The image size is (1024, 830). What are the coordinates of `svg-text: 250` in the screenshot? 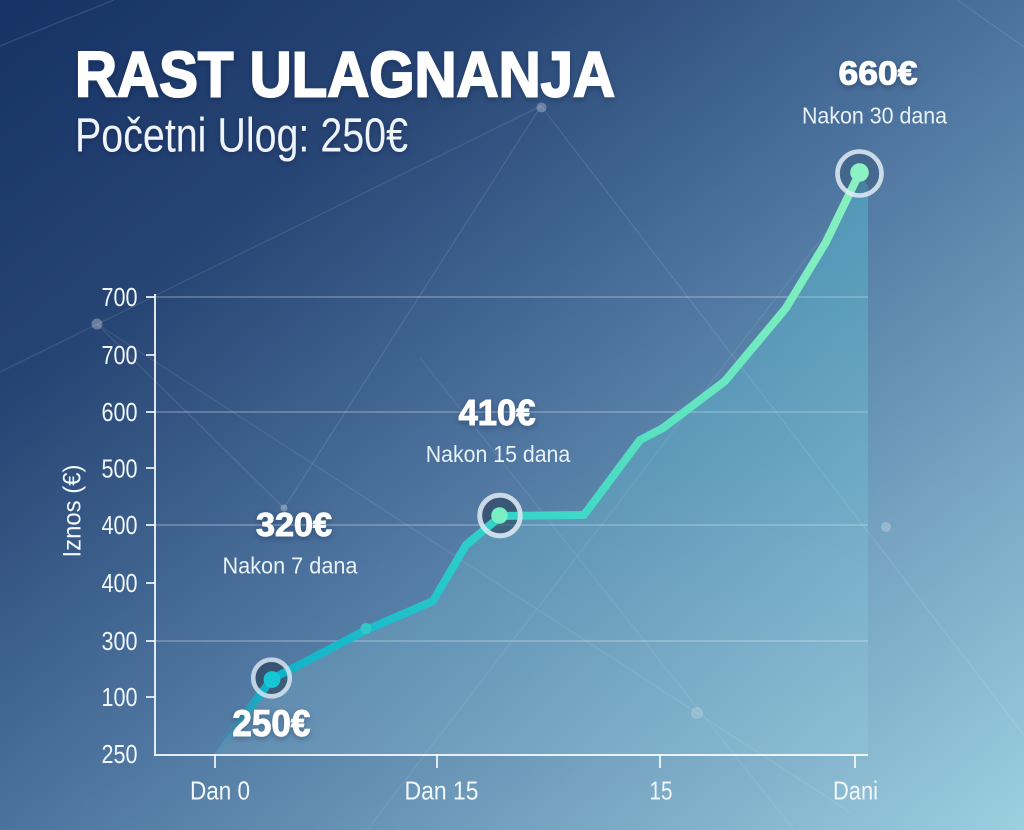 It's located at (120, 754).